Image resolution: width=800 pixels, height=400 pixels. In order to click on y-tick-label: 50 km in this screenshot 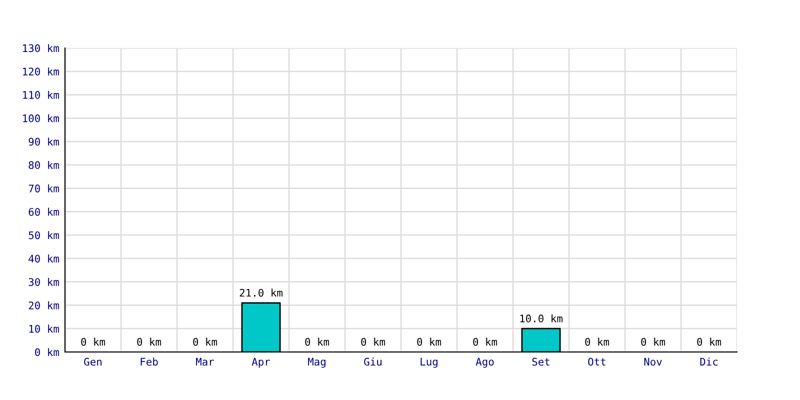, I will do `click(43, 235)`.